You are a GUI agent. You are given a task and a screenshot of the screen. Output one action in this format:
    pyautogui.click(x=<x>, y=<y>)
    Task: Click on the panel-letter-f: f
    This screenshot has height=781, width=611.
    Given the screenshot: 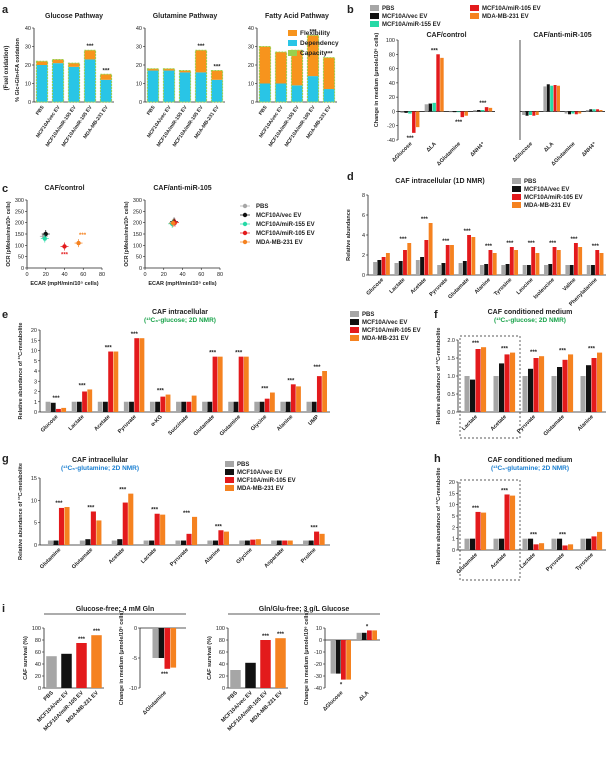 What is the action you would take?
    pyautogui.click(x=436, y=315)
    